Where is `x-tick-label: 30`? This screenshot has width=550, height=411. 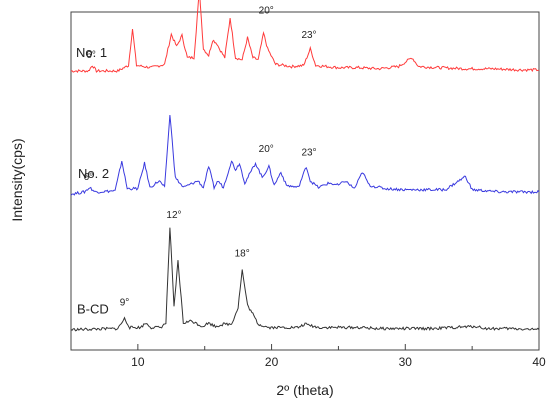
x-tick-label: 30 is located at coordinates (406, 362).